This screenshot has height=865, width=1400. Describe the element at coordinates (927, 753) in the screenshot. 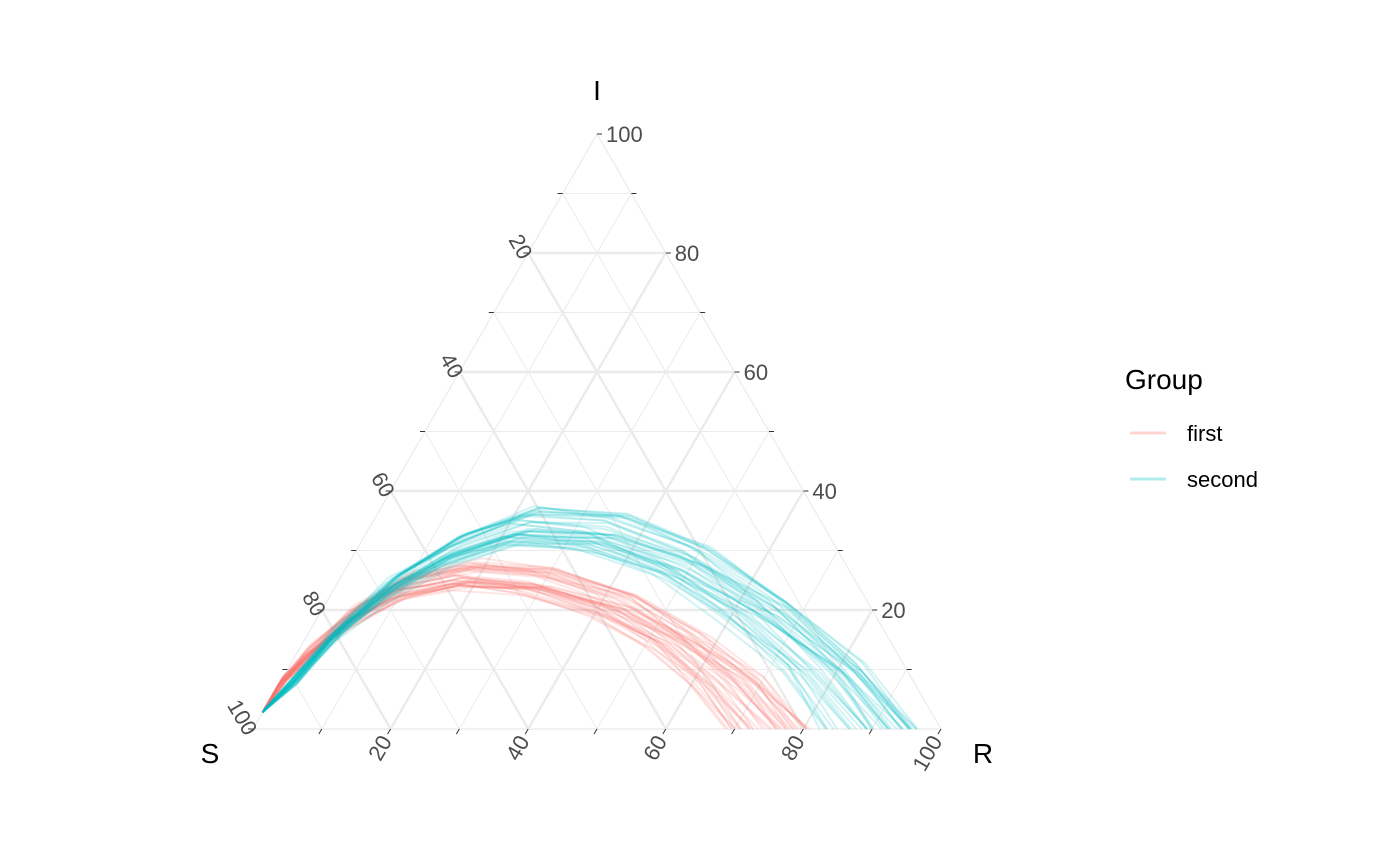

I see `tick-label-r-100: 100` at that location.